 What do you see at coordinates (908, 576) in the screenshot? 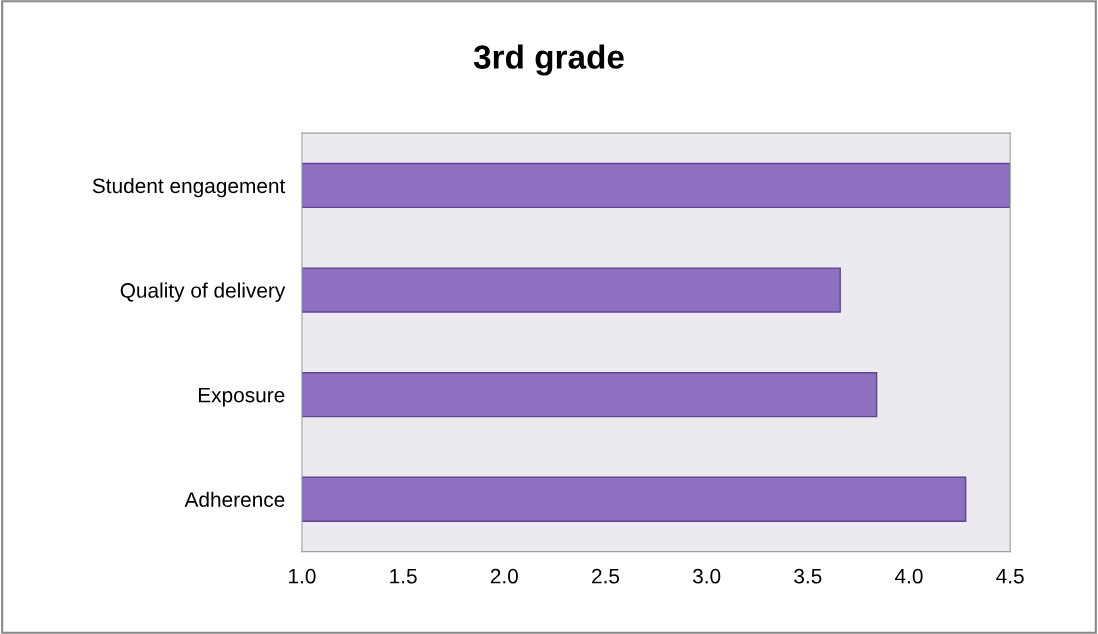
I see `x-tick-label: 4.0` at bounding box center [908, 576].